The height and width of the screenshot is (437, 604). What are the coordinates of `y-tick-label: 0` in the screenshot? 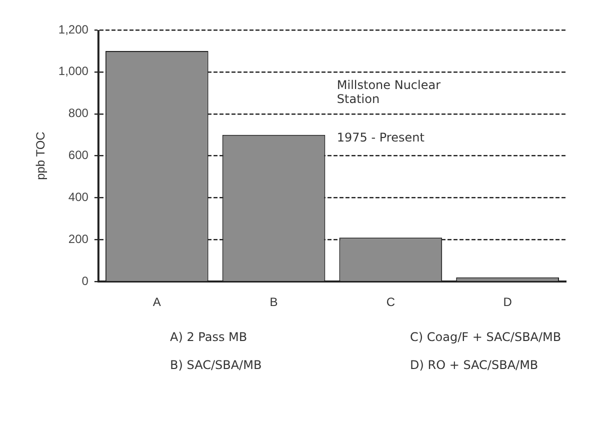 It's located at (85, 281).